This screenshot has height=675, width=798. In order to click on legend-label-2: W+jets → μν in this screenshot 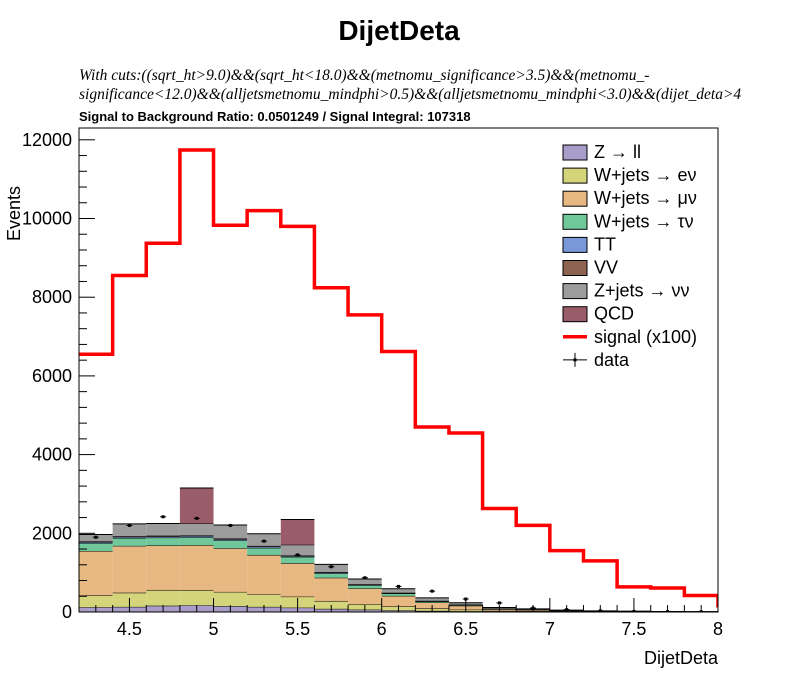, I will do `click(645, 198)`.